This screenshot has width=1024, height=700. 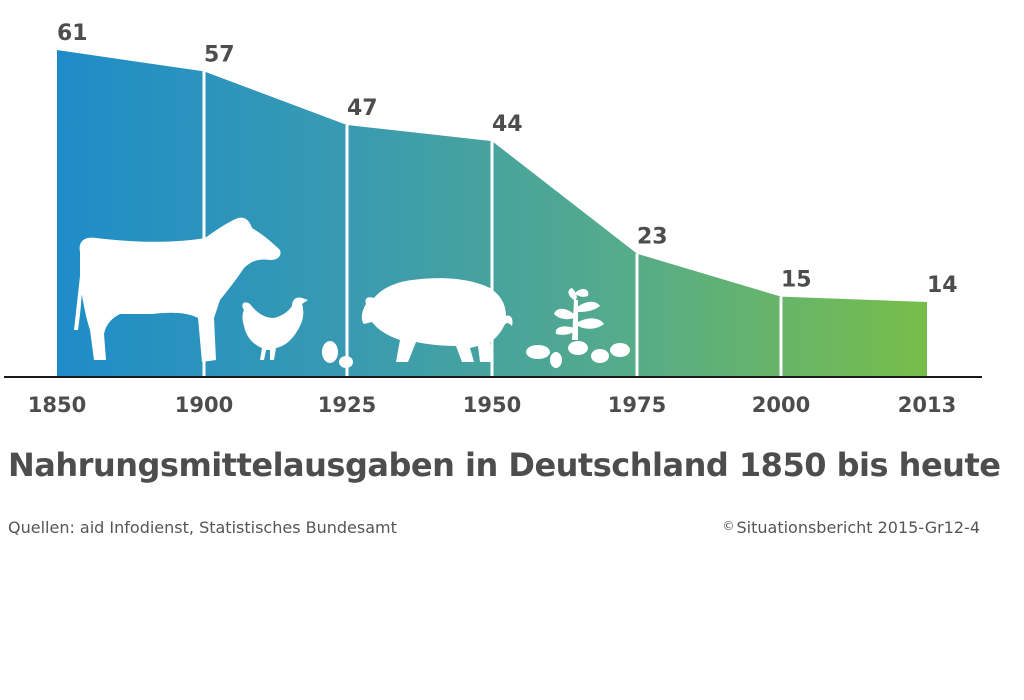 I want to click on egg-icon, so click(x=337, y=354).